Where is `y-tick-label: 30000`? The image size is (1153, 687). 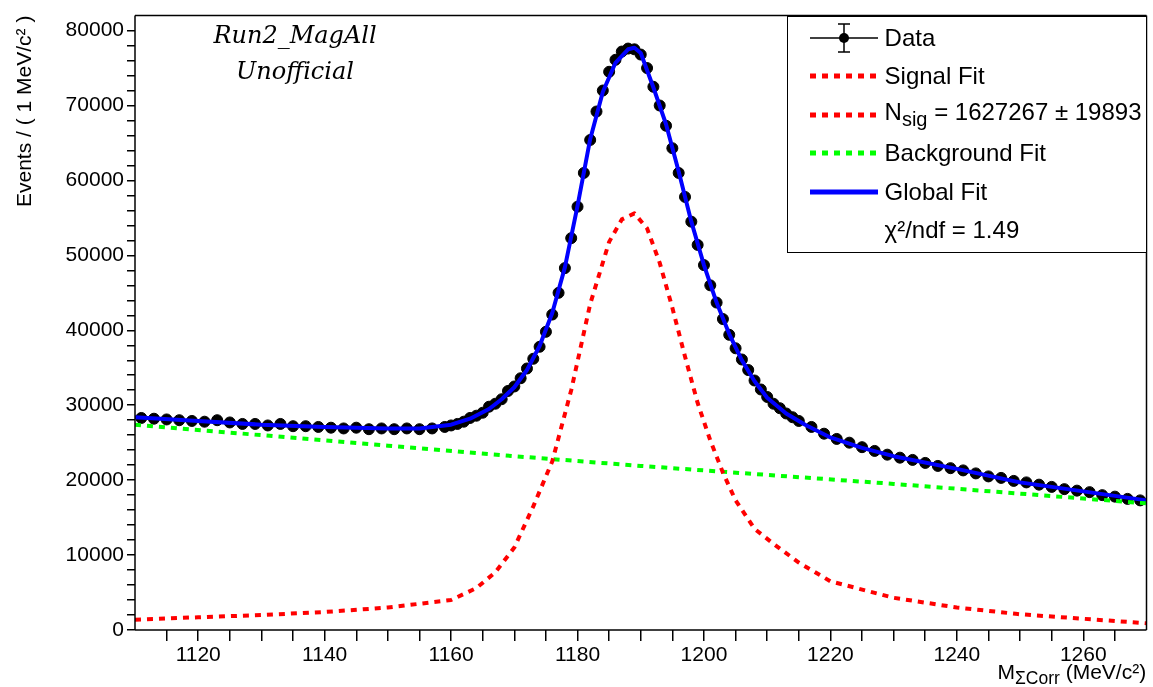 y-tick-label: 30000 is located at coordinates (94, 404).